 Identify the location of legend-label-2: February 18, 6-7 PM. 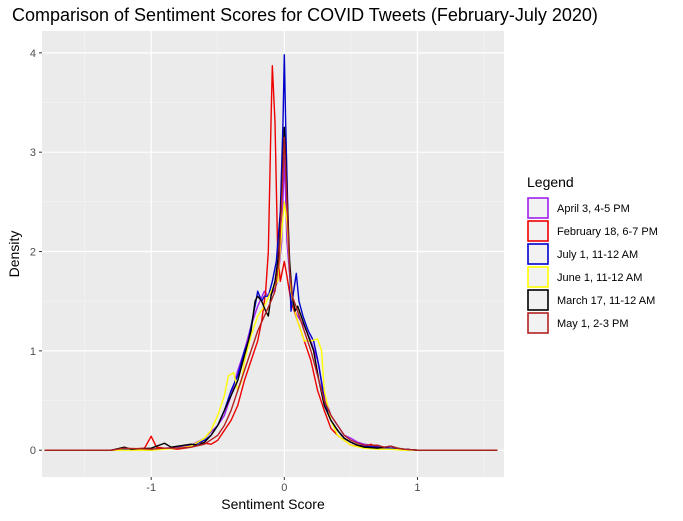
(607, 232).